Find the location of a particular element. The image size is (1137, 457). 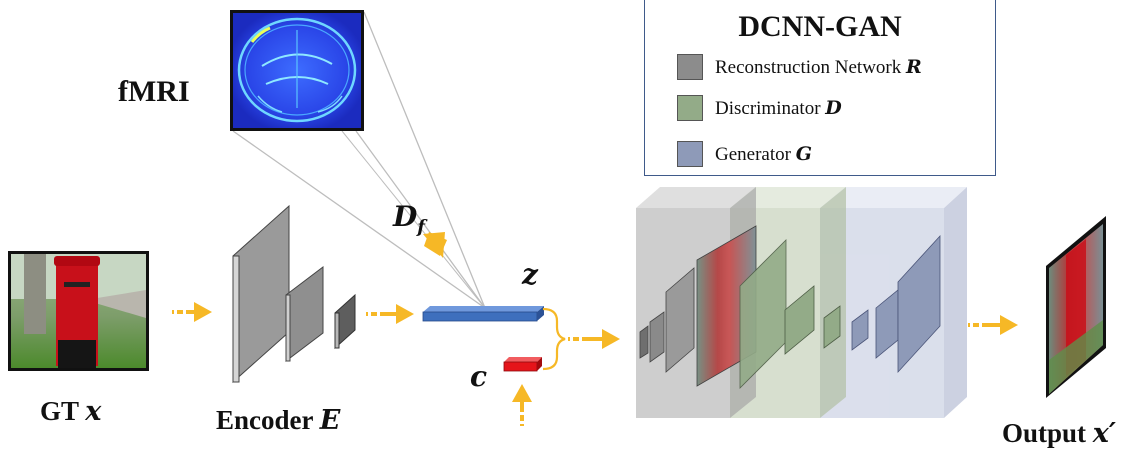

fmri-projection is located at coordinates (359, 160).